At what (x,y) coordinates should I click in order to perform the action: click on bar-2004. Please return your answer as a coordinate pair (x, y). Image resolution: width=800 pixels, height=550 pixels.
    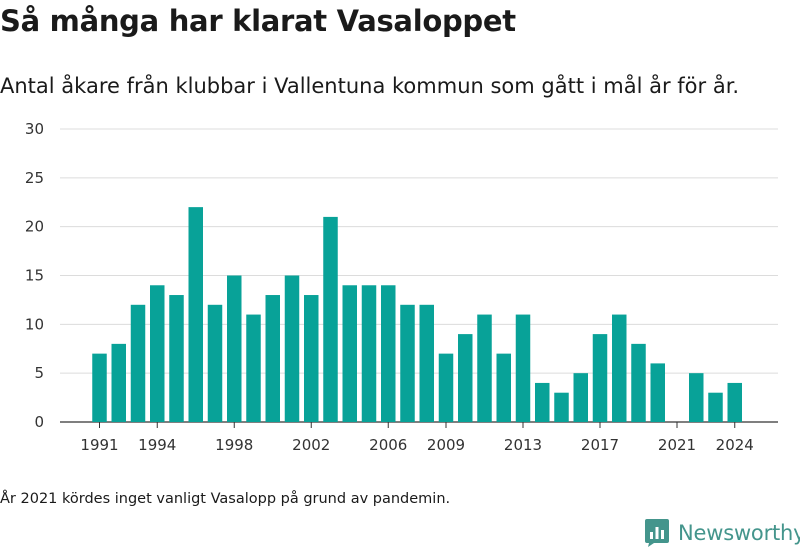
    Looking at the image, I should click on (349, 353).